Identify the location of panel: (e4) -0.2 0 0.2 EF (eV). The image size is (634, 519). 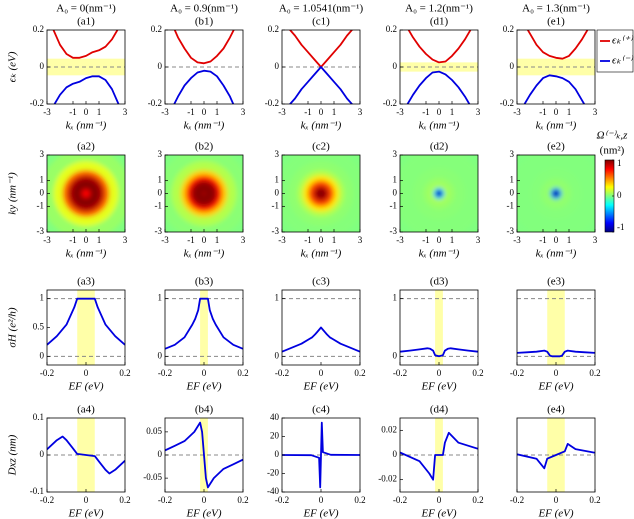
(555, 461).